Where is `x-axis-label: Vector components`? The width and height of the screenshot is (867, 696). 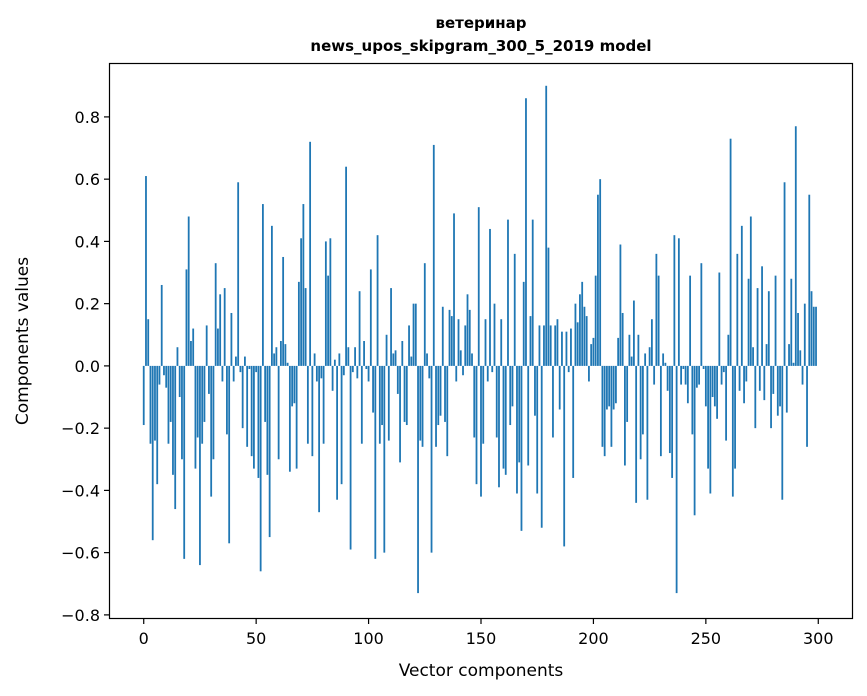 x-axis-label: Vector components is located at coordinates (481, 671).